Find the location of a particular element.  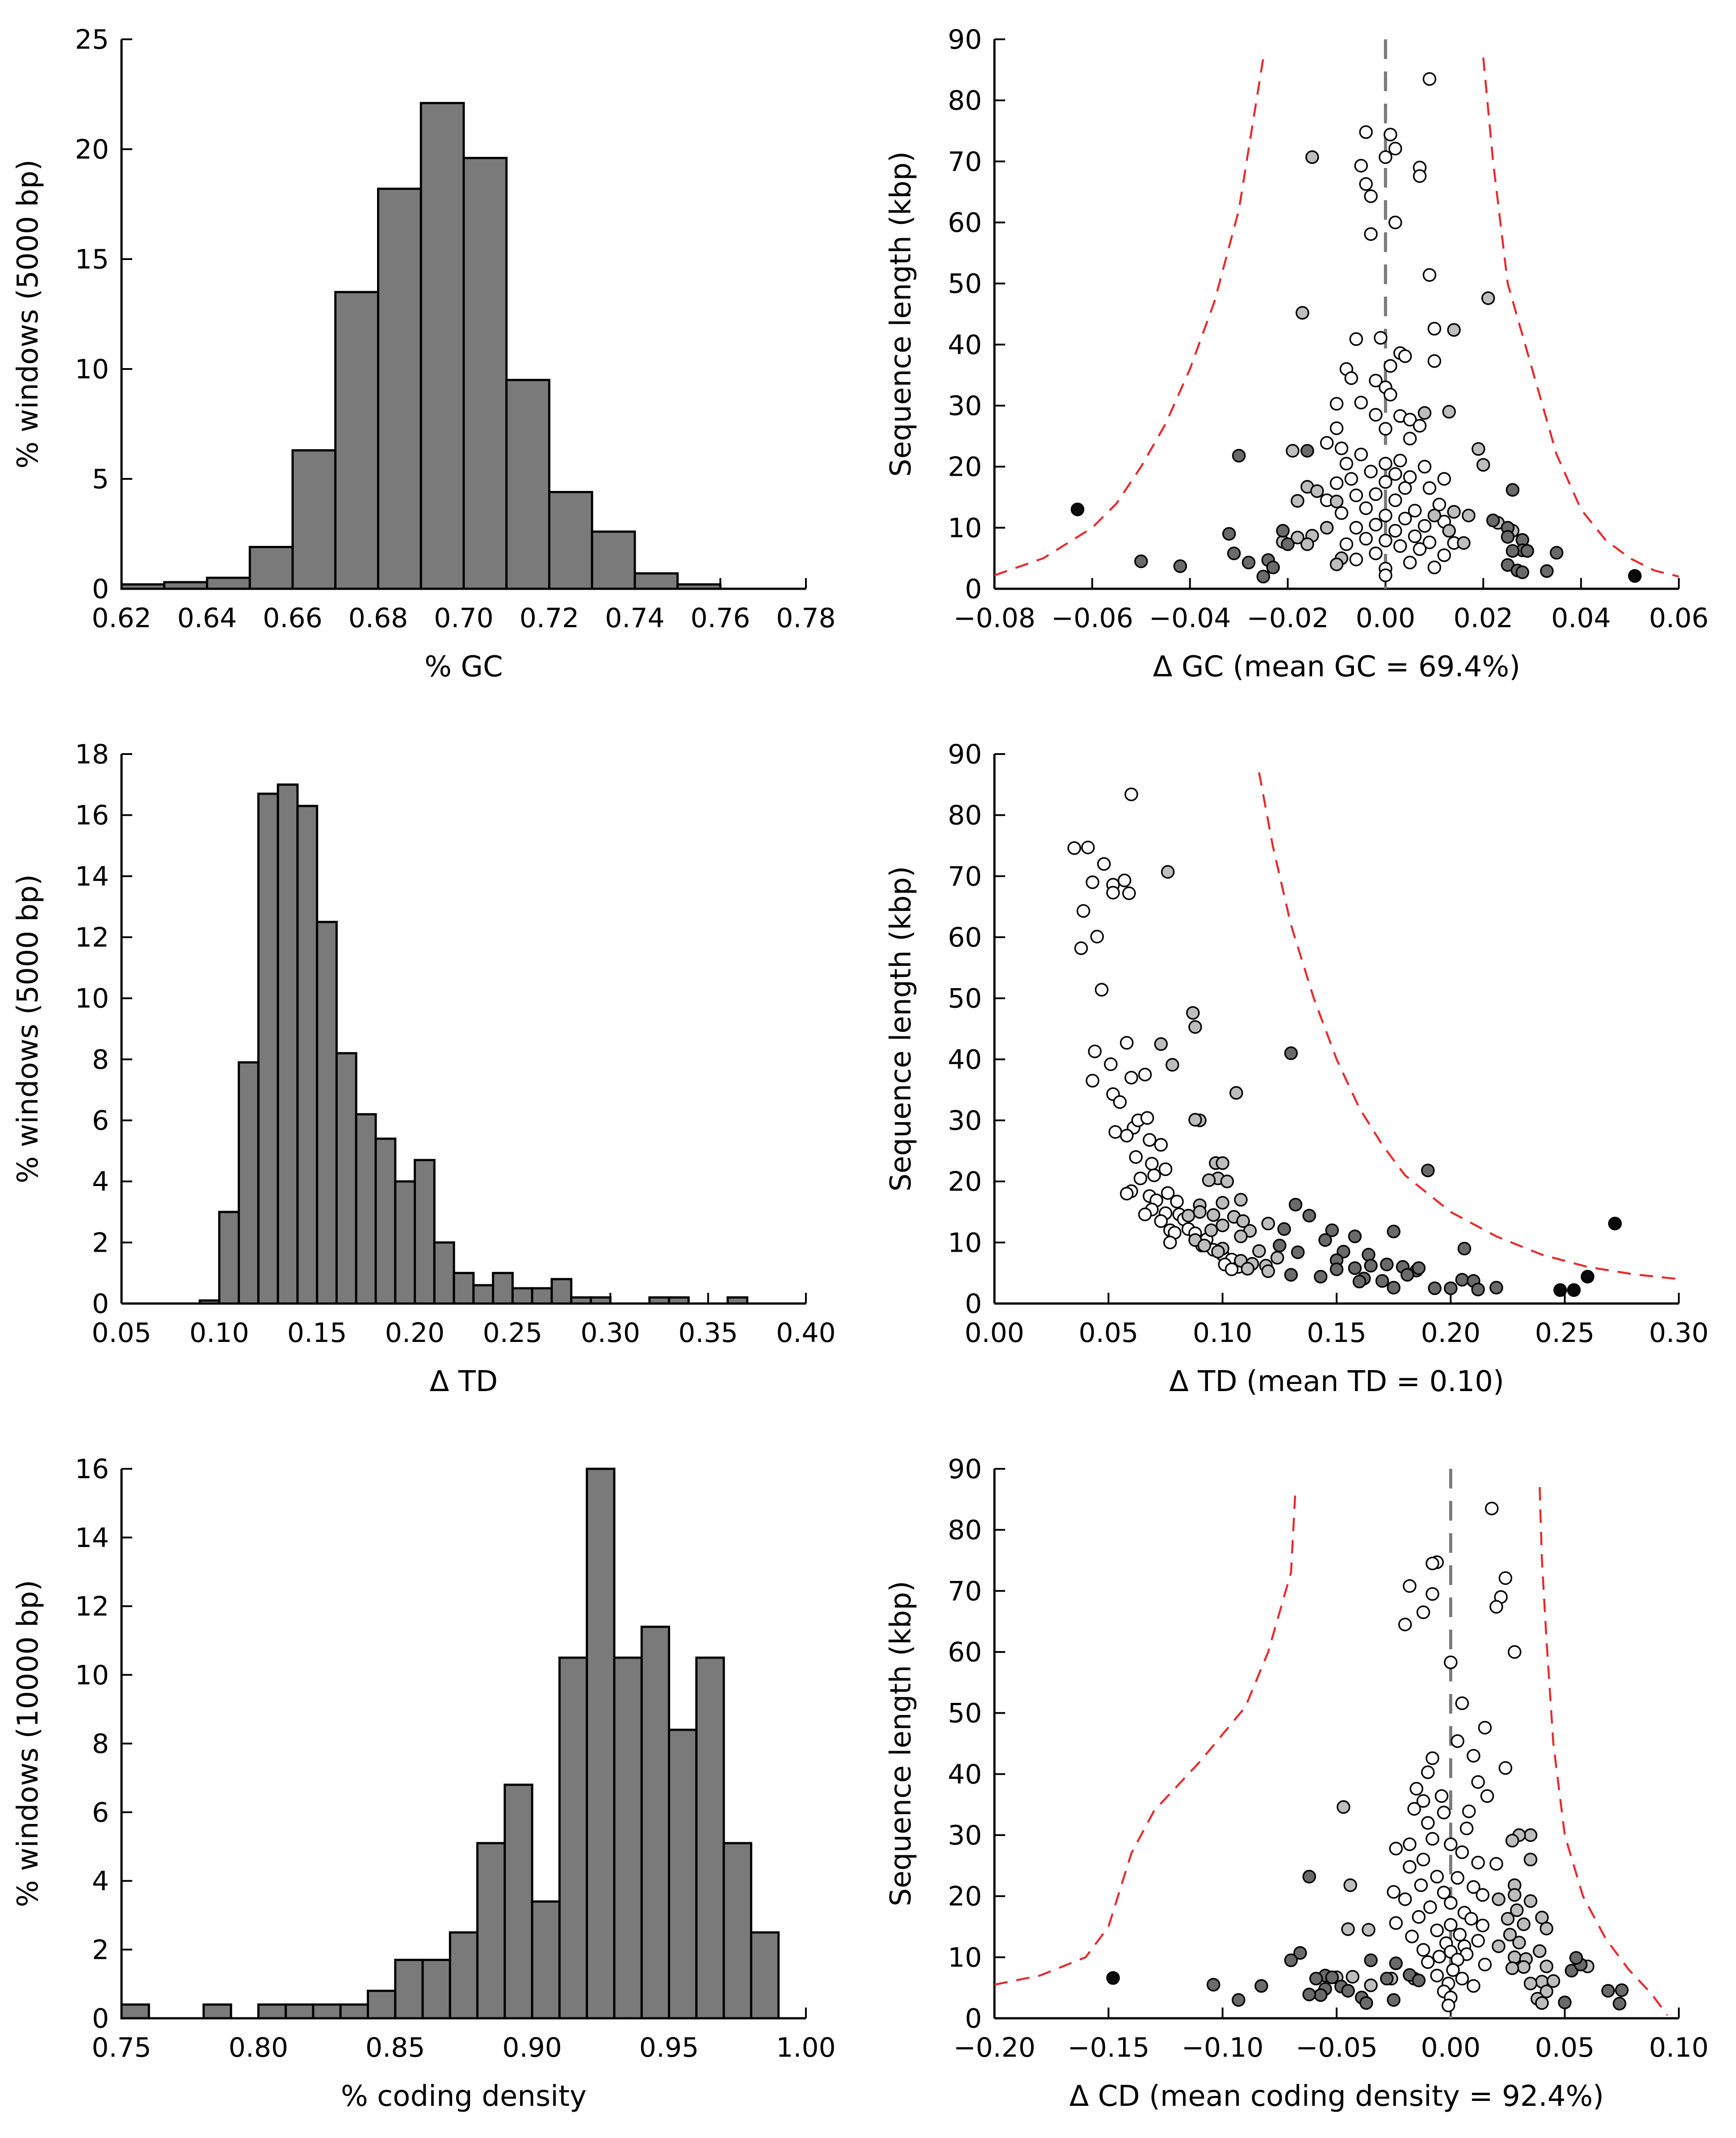

td-scatter-x-tick-label: 0.25 is located at coordinates (1565, 1333).